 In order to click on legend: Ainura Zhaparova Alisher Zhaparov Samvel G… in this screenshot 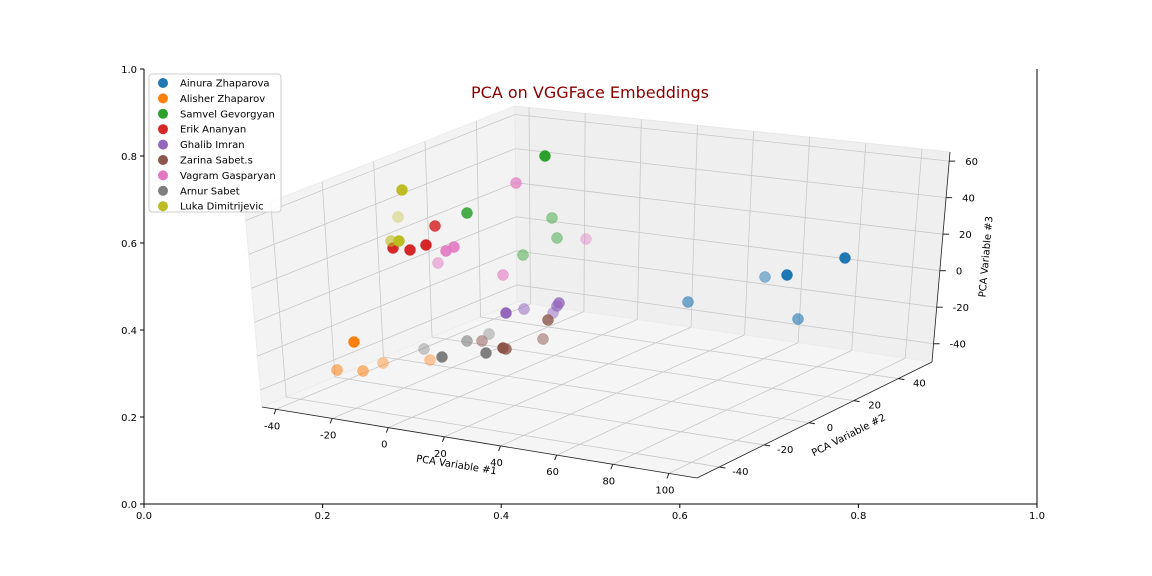, I will do `click(215, 143)`.